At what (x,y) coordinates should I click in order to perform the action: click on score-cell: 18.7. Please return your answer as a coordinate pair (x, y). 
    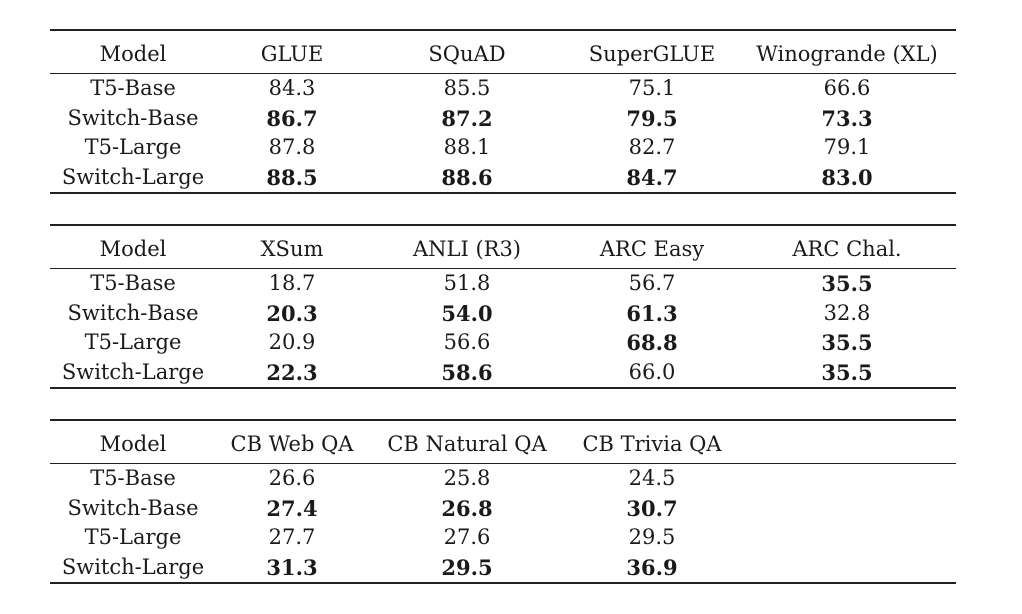
    Looking at the image, I should click on (292, 283).